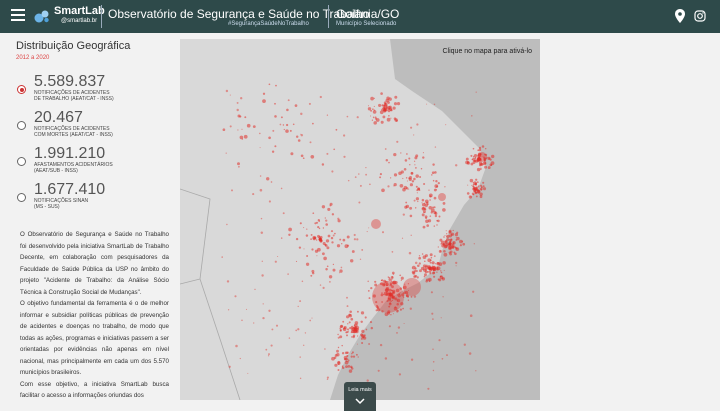 The height and width of the screenshot is (411, 720). I want to click on menu-icon, so click(18, 16).